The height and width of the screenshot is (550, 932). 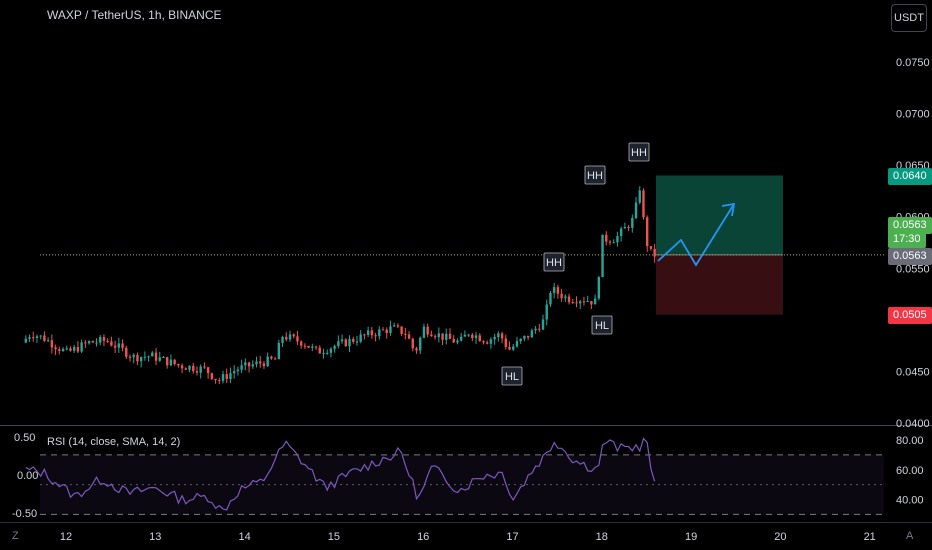 What do you see at coordinates (910, 536) in the screenshot?
I see `auto-scale-icon: A` at bounding box center [910, 536].